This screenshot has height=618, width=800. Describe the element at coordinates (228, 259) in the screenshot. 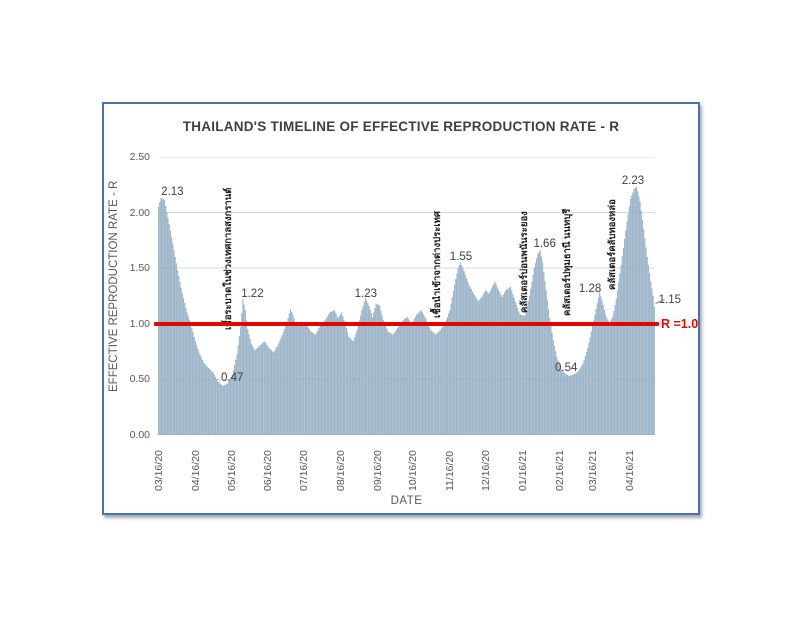

I see `event-annotation: เชื้อระบาดในช่วงเทศกาลสงกรานต์` at that location.